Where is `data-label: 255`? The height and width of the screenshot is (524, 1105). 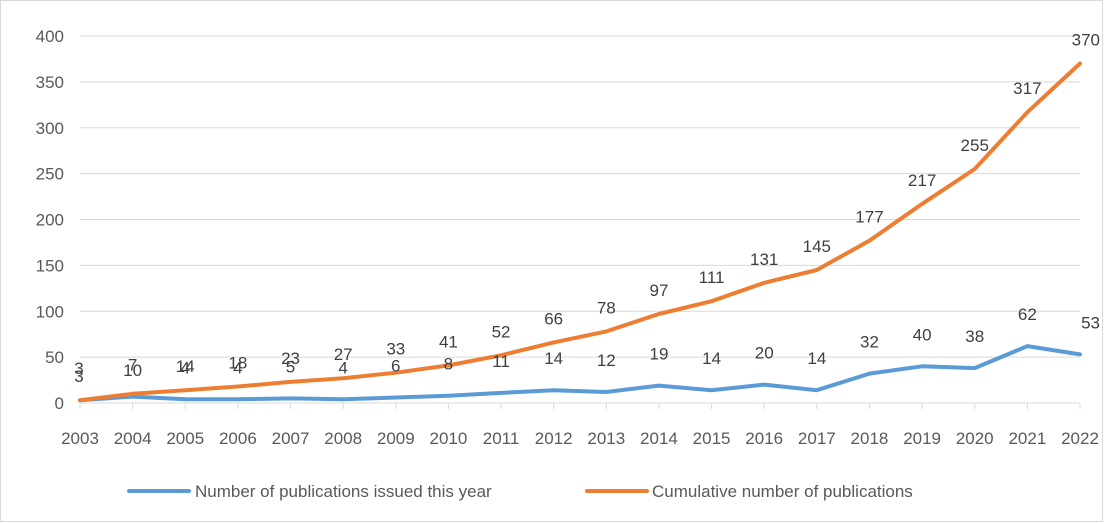
data-label: 255 is located at coordinates (975, 145).